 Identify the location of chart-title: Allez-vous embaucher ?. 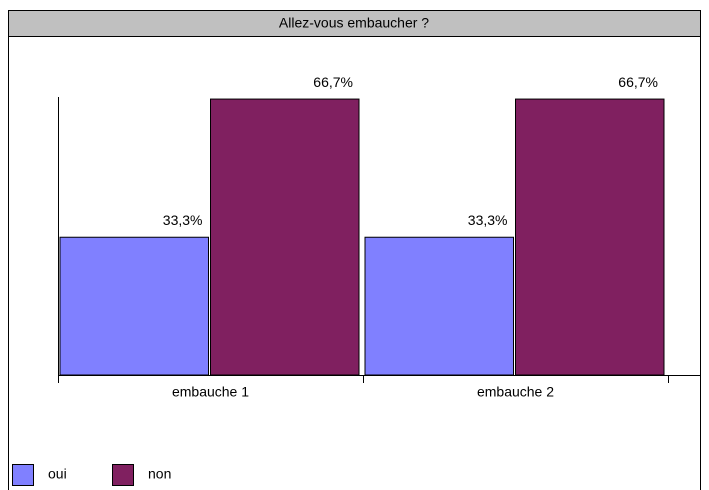
(354, 23).